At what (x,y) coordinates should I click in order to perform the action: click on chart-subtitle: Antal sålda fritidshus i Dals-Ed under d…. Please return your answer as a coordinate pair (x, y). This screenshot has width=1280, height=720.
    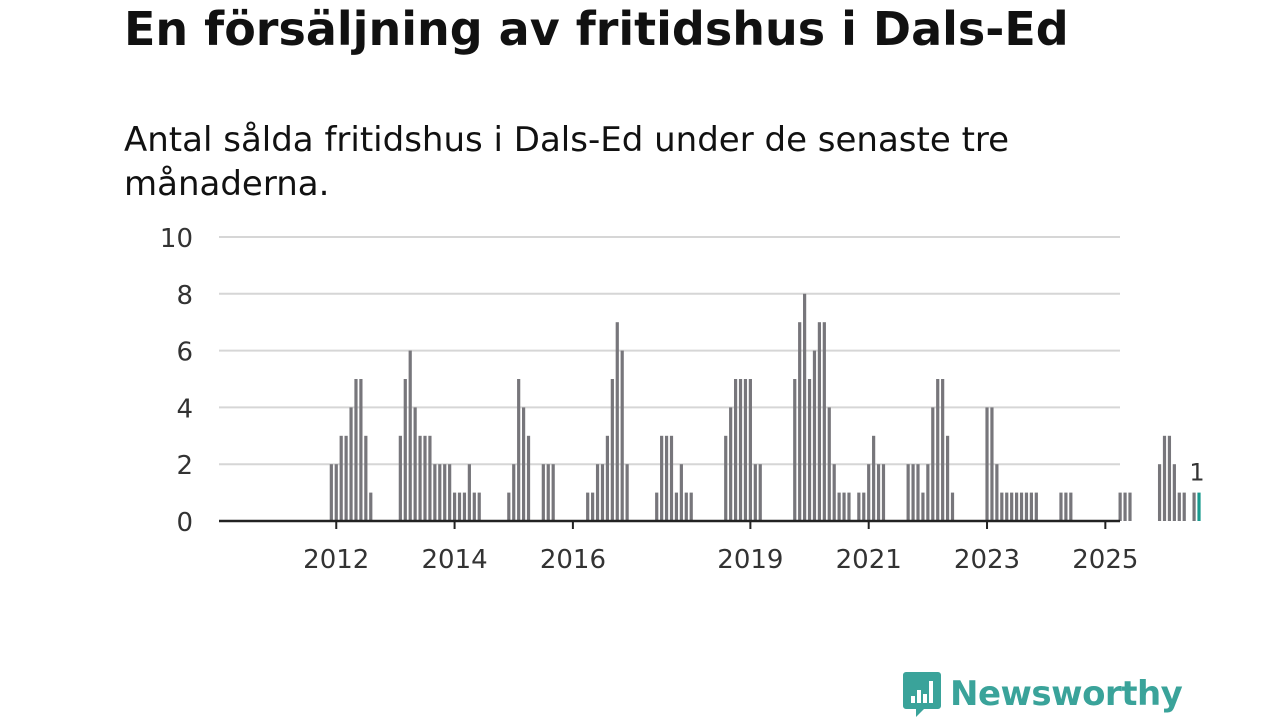
    Looking at the image, I should click on (567, 162).